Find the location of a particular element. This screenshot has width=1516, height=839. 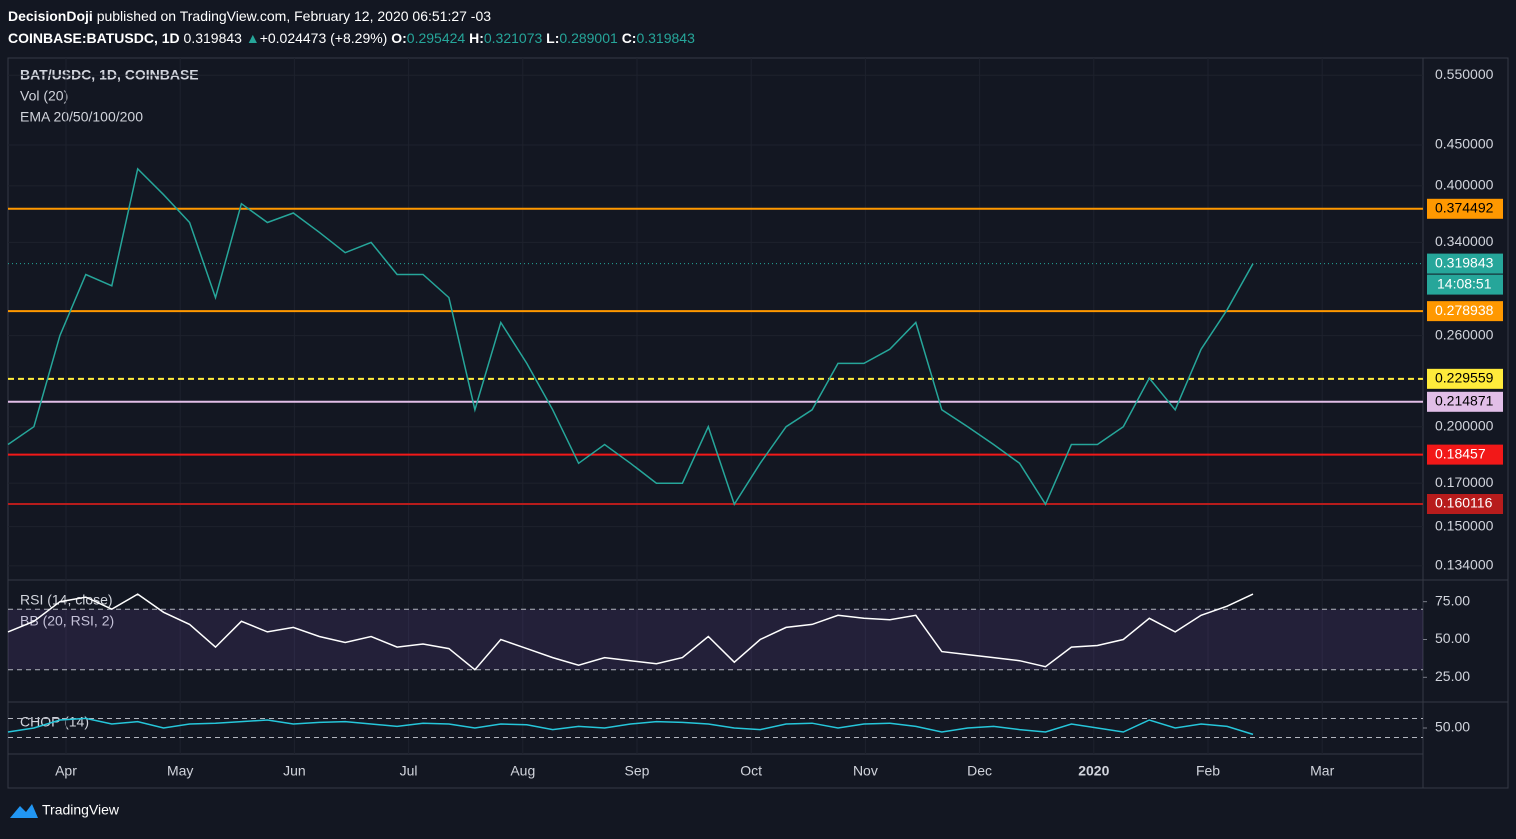

x-tick-label: Mar is located at coordinates (1322, 771).